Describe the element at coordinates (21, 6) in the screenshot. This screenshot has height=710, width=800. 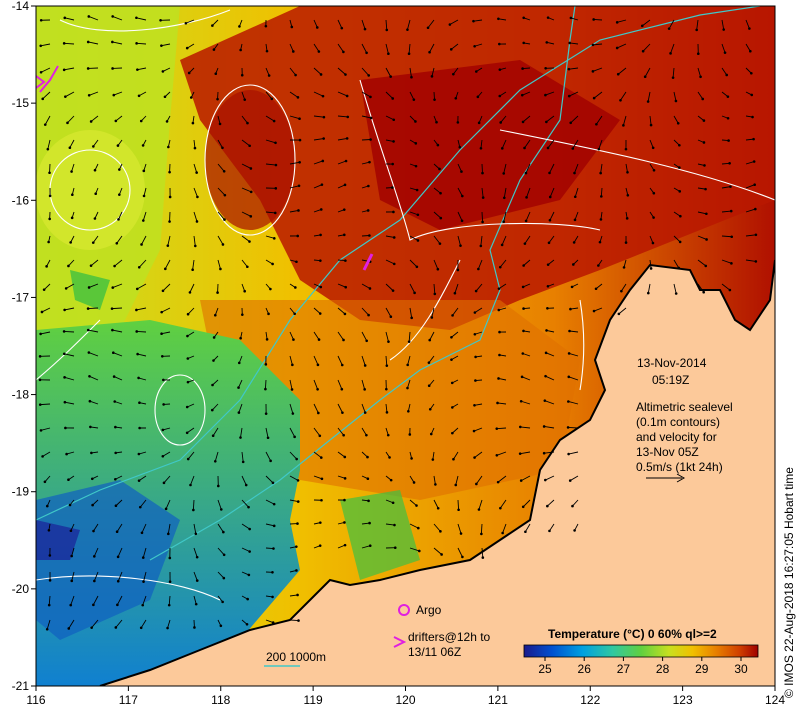
I see `lat-tick-label: -14` at that location.